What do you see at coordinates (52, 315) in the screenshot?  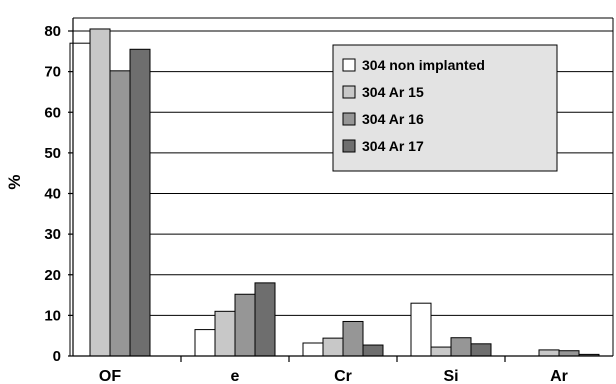 I see `y-tick-label: 10` at bounding box center [52, 315].